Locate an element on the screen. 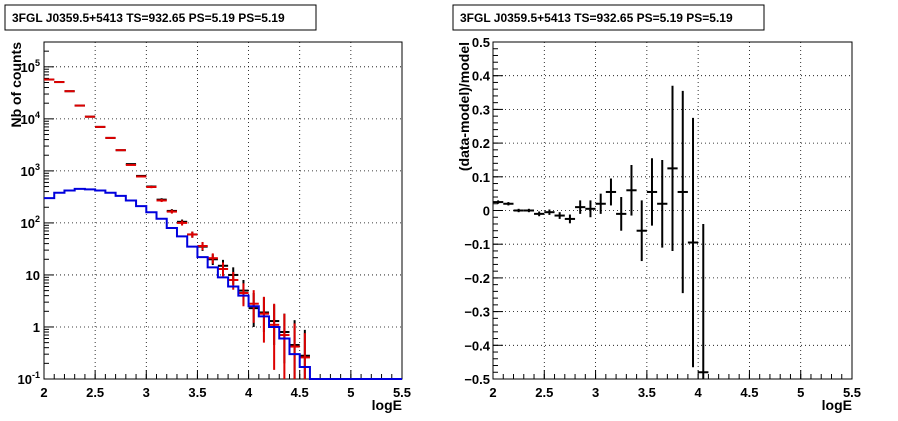  y-tick-label: 10⁻¹ is located at coordinates (29, 378).